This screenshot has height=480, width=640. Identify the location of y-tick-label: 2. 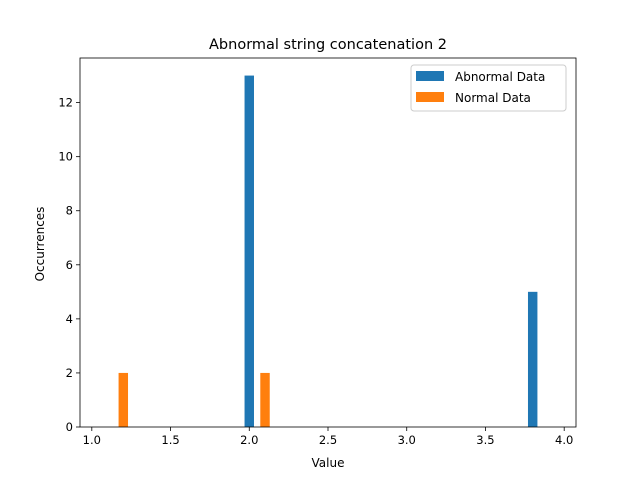
(69, 373).